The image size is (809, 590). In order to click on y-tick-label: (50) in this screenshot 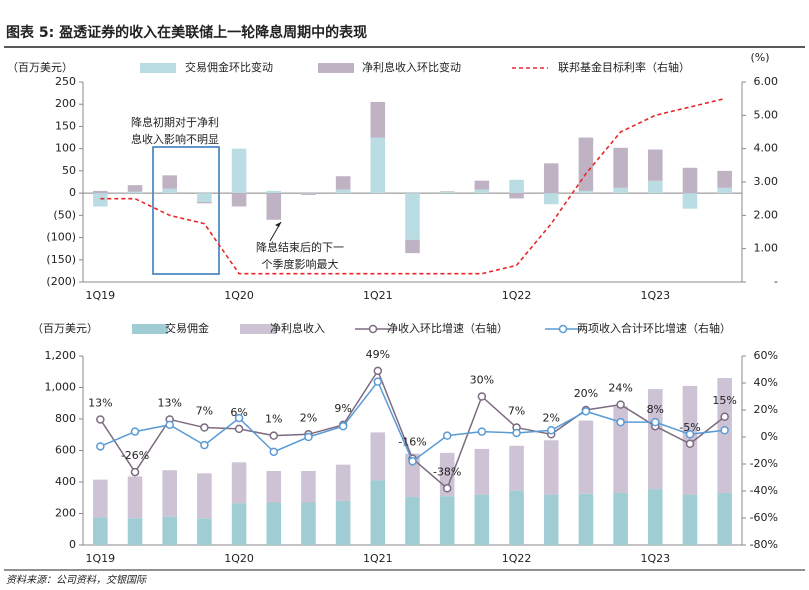, I will do `click(64, 214)`.